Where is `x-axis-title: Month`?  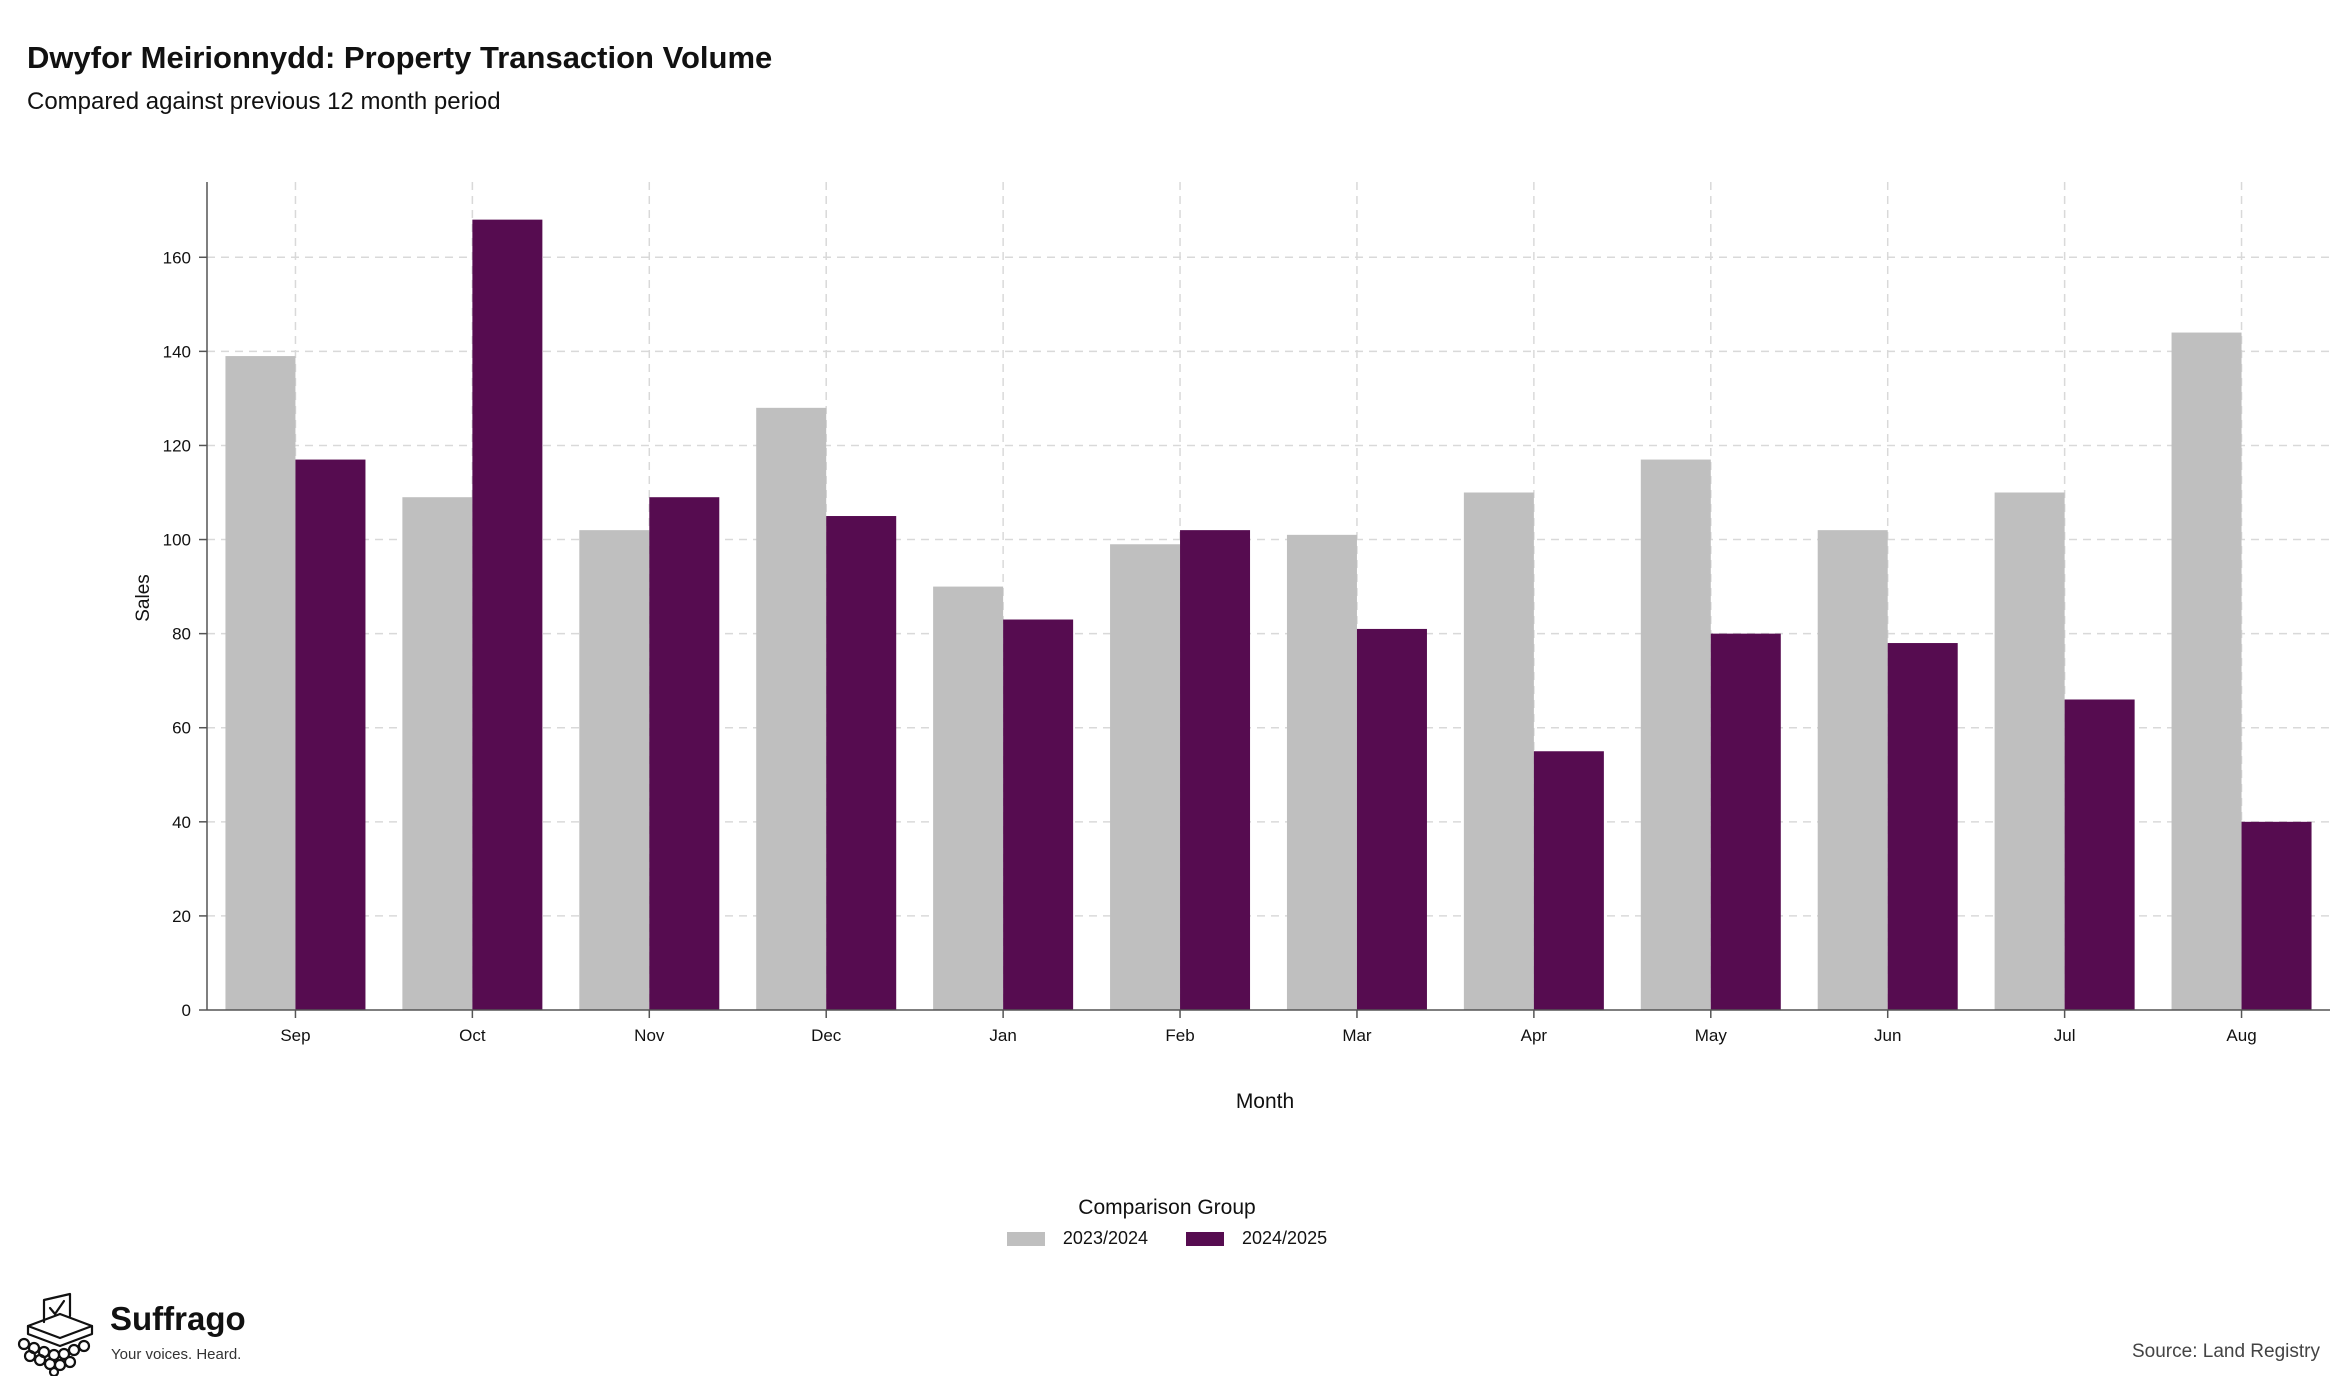
x-axis-title: Month is located at coordinates (1265, 1101).